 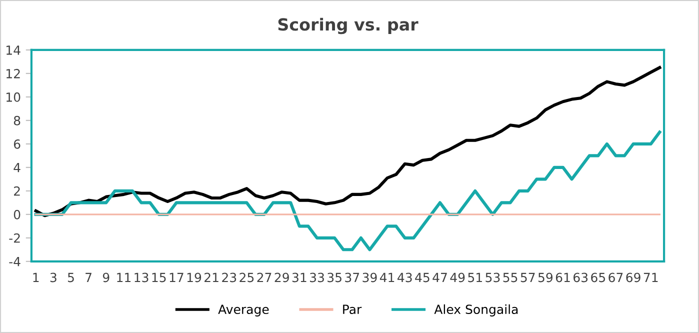 I want to click on x-tick-label: 61, so click(x=563, y=277).